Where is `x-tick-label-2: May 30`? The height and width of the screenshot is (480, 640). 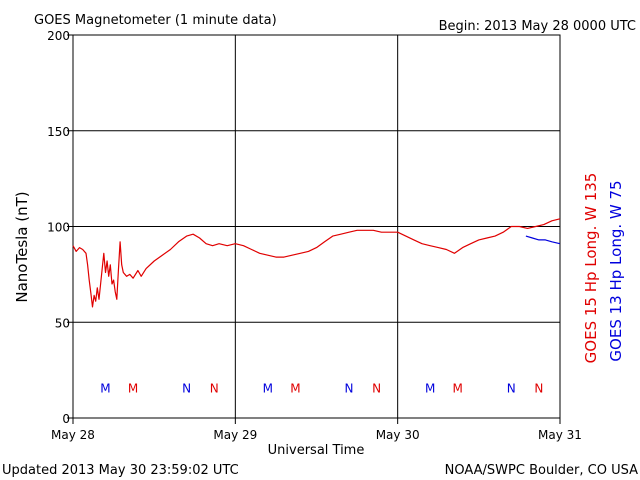 x-tick-label-2: May 30 is located at coordinates (398, 435).